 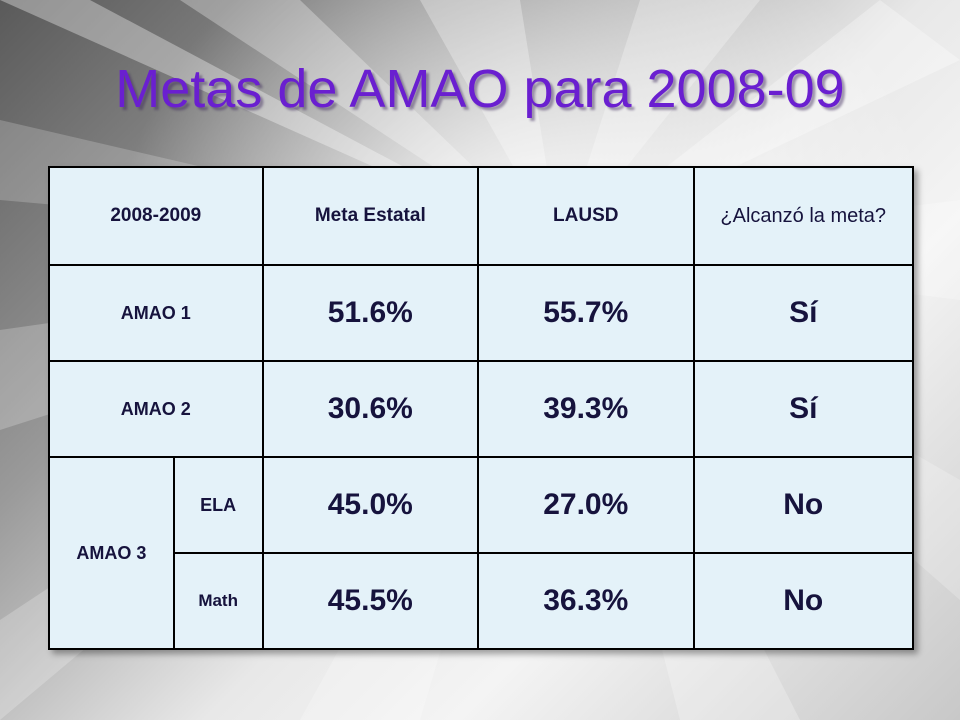 What do you see at coordinates (156, 216) in the screenshot?
I see `header-year: 2008-2009` at bounding box center [156, 216].